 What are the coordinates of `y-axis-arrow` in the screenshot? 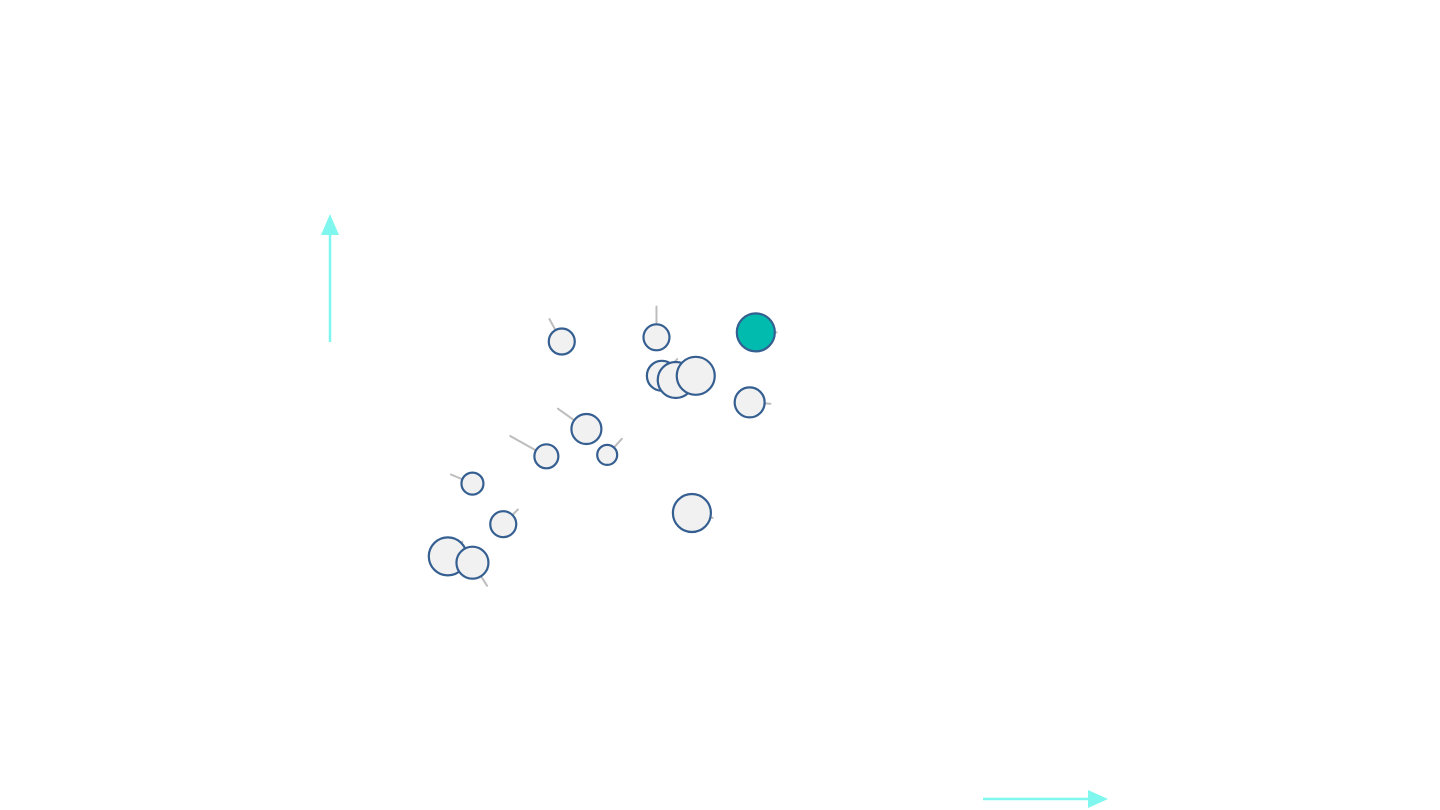 It's located at (330, 278).